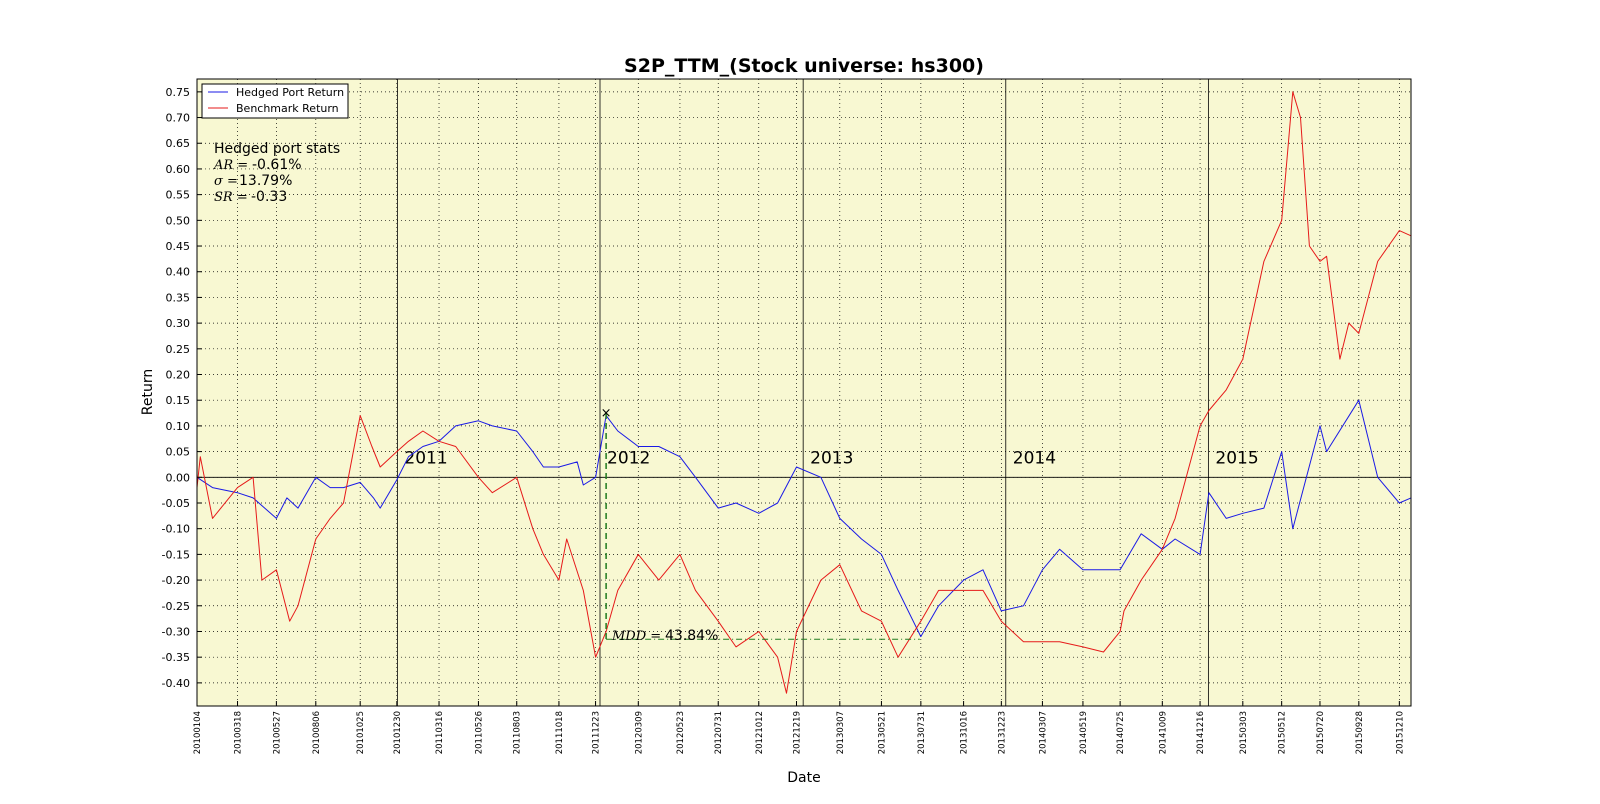 The image size is (1600, 804). Describe the element at coordinates (636, 636) in the screenshot. I see `mdd-symbol: MDD =` at that location.